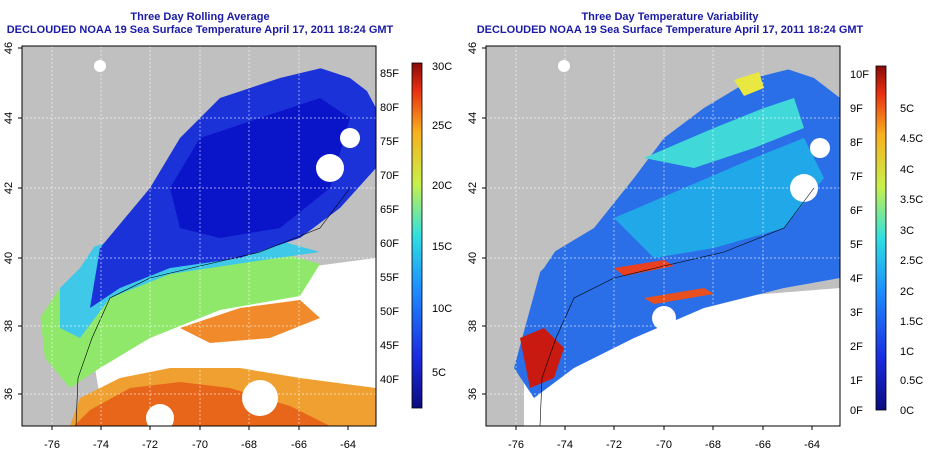 Image resolution: width=950 pixels, height=475 pixels. I want to click on colorbar-f-label: 40F, so click(389, 380).